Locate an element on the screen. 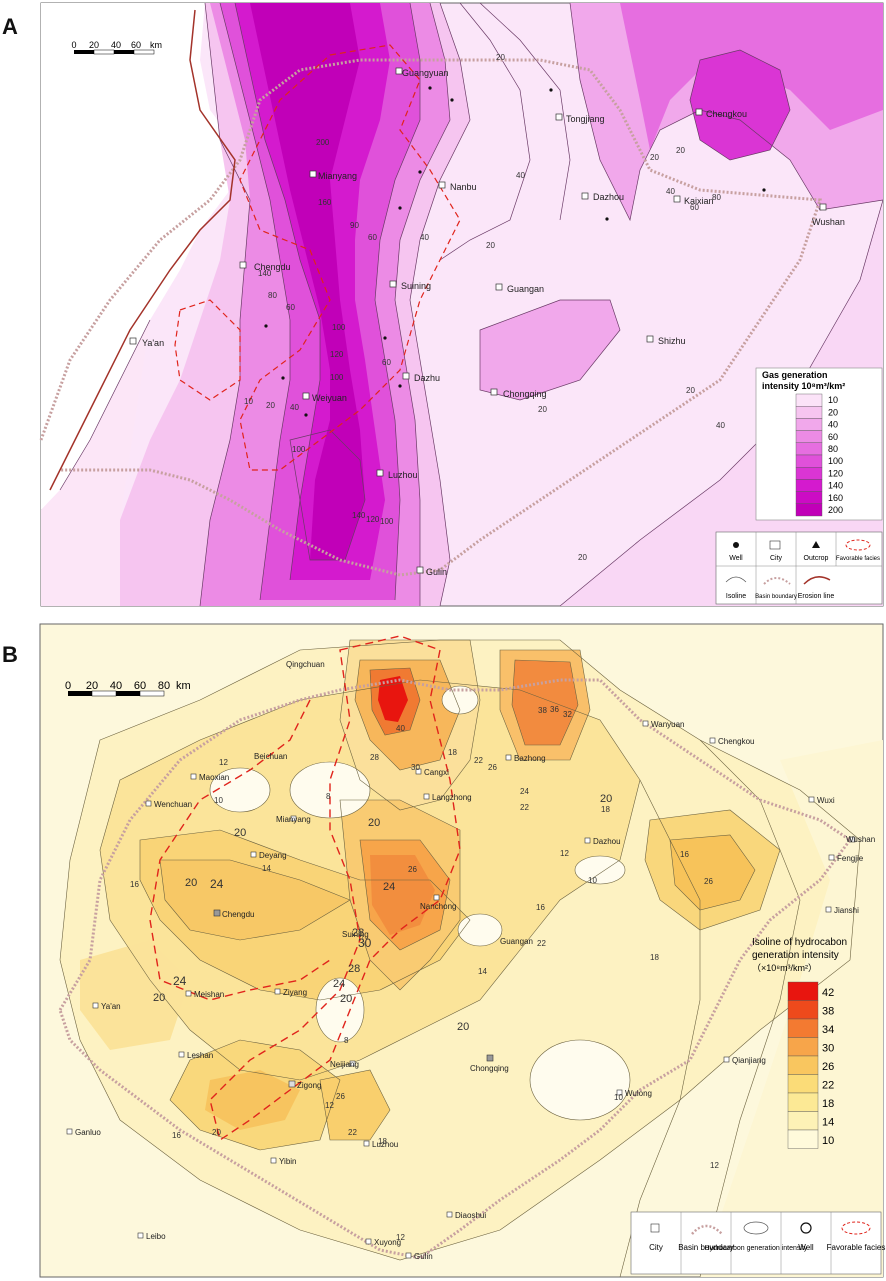  svg-text: Bazhong is located at coordinates (530, 758).